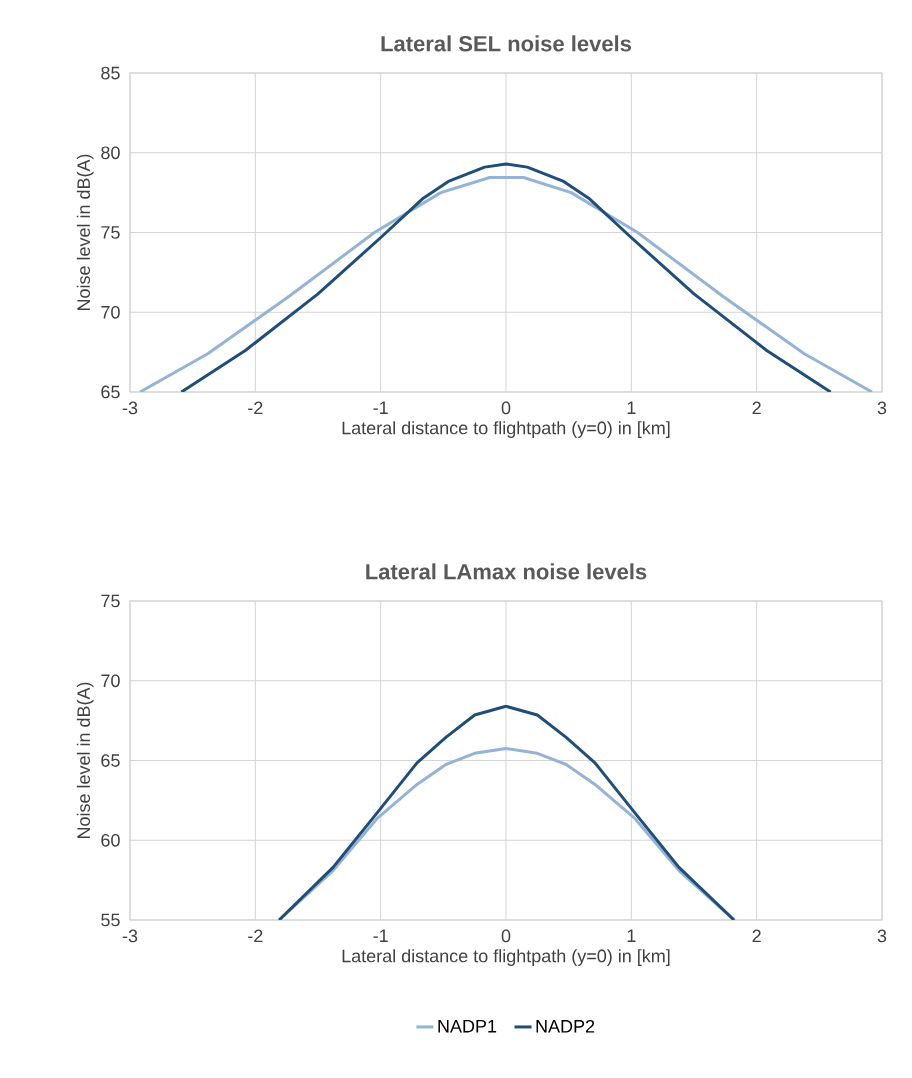 The image size is (912, 1078). I want to click on y-tick-label: 60, so click(110, 840).